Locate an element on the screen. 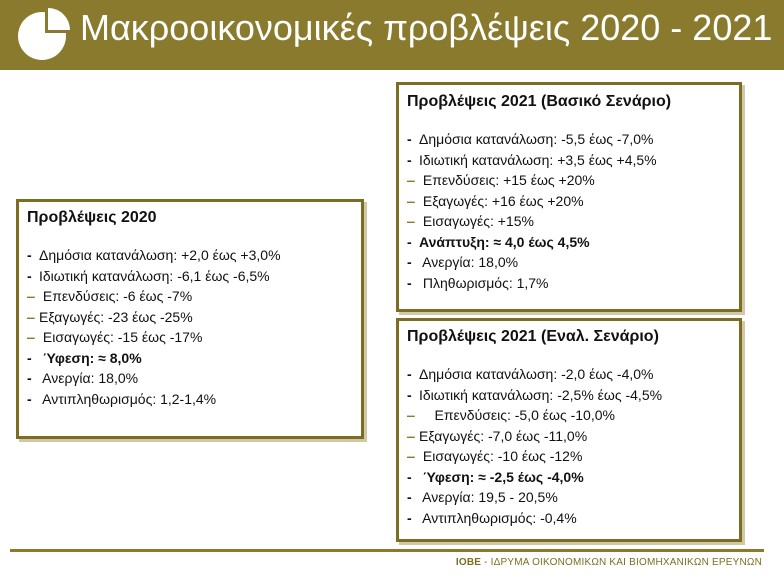 This screenshot has height=580, width=784. list-item: - Αντιπληθωρισμός: -0,4% is located at coordinates (573, 518).